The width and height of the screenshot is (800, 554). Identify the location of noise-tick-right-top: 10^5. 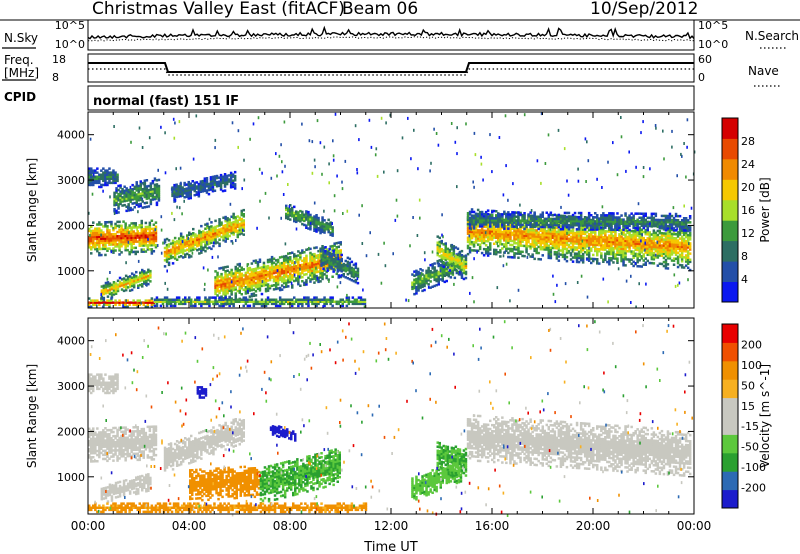
(713, 25).